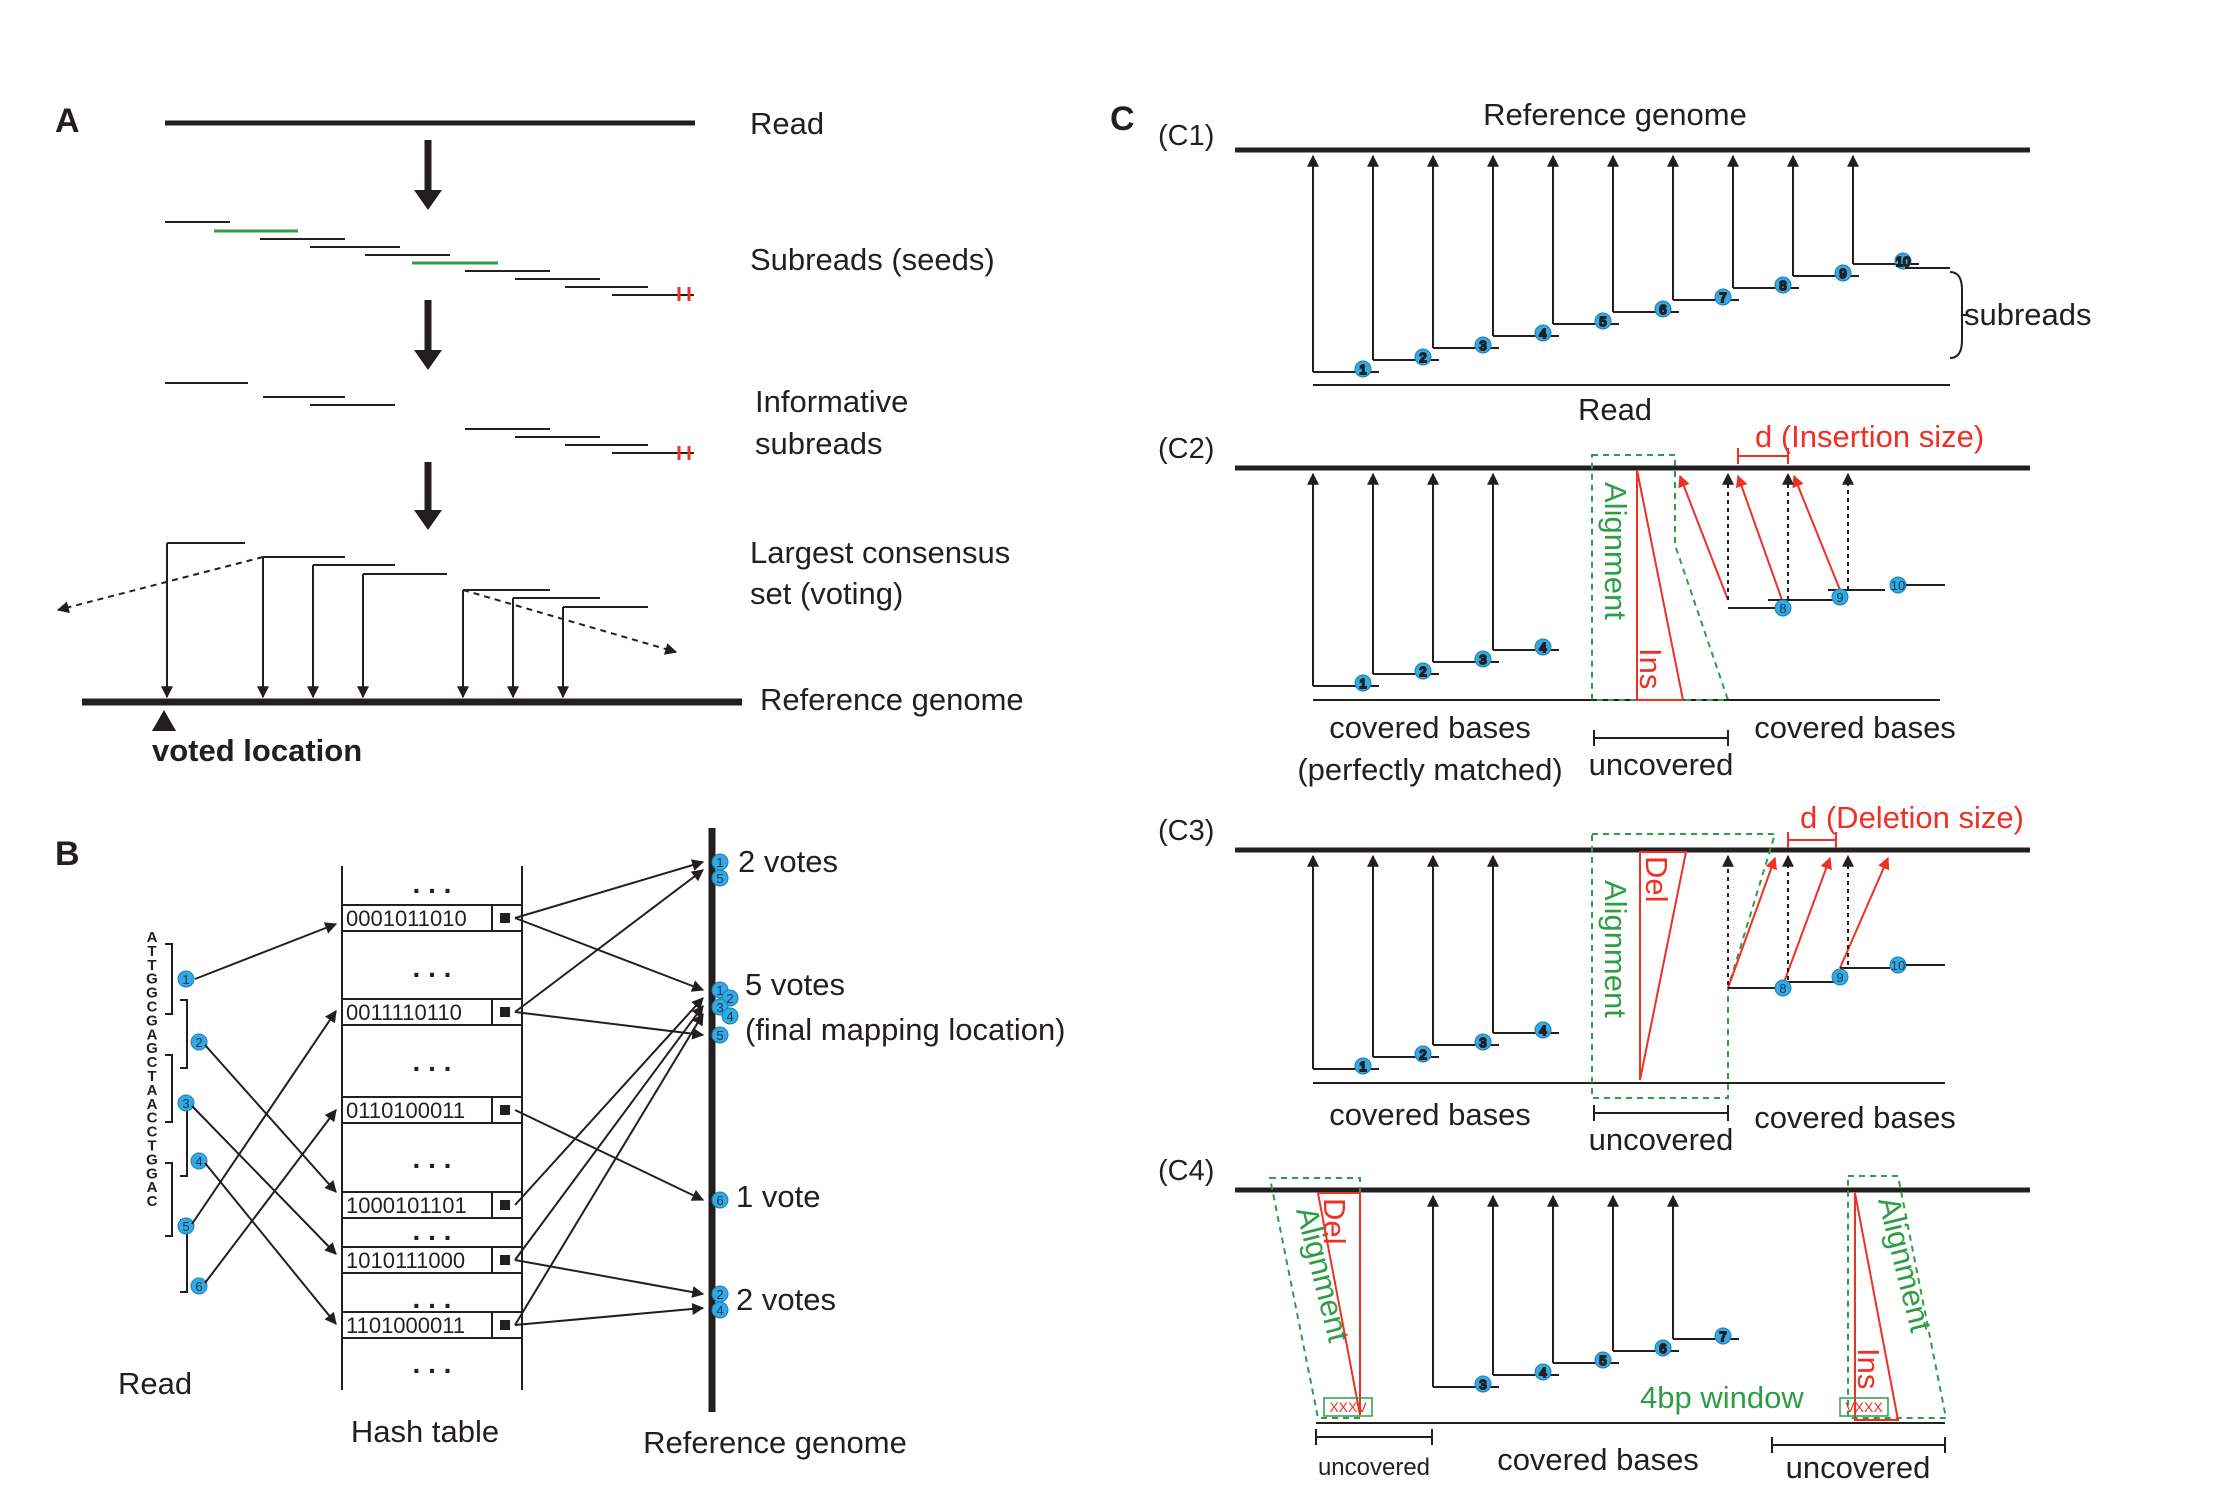 The image size is (2228, 1498). I want to click on hash-row: 1101000011, so click(432, 1325).